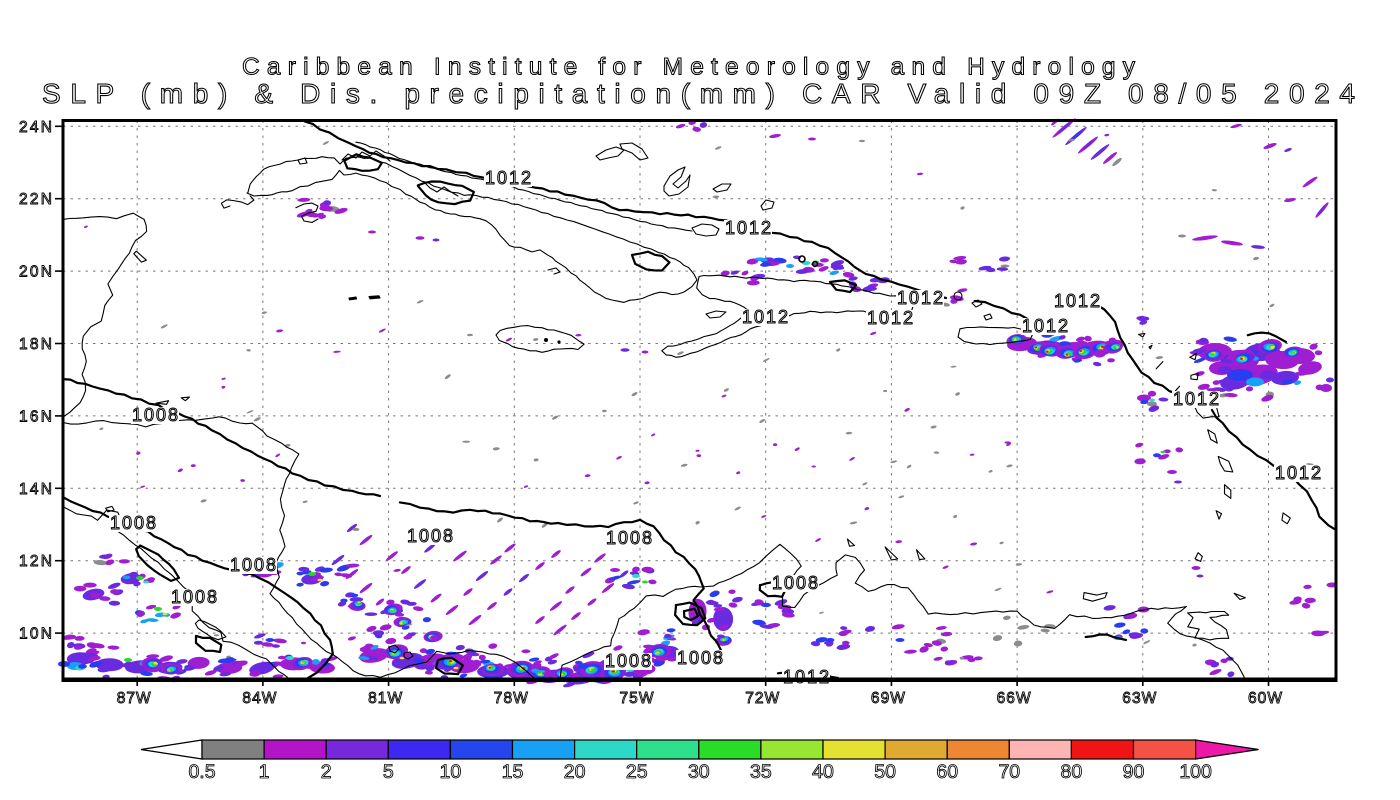 This screenshot has width=1400, height=800. Describe the element at coordinates (35, 272) in the screenshot. I see `svg-text: 20N` at that location.